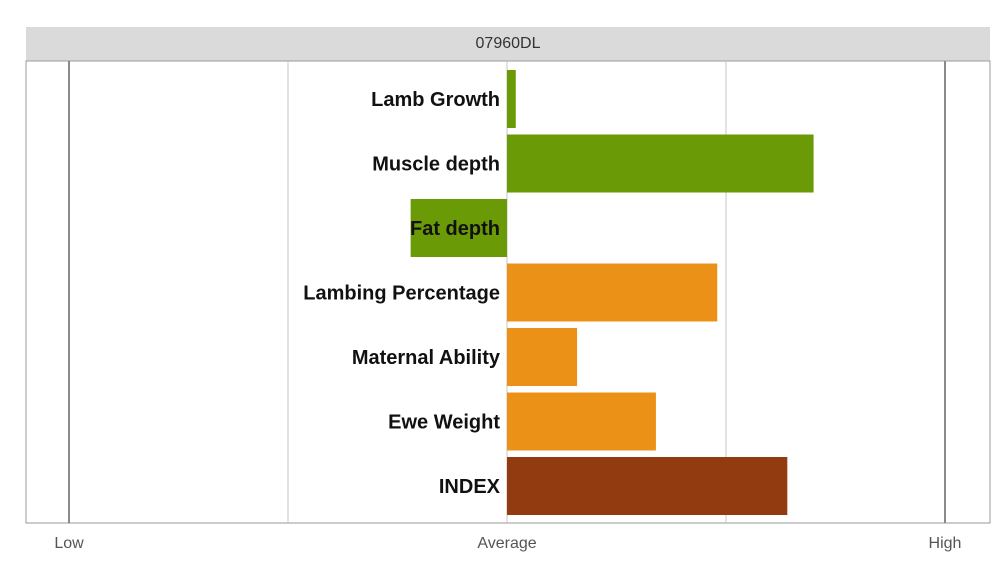  I want to click on bar-maternal-ability, so click(542, 357).